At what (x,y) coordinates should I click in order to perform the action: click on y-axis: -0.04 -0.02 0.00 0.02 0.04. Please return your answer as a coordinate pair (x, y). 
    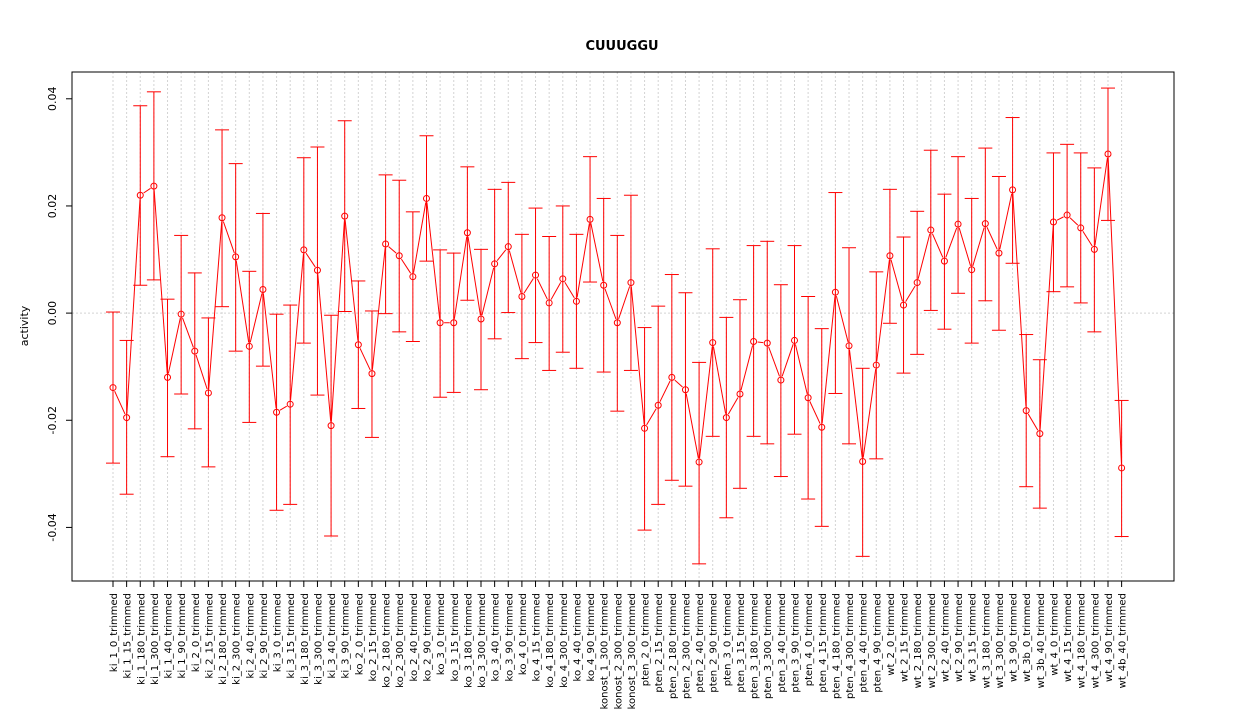
    Looking at the image, I should click on (59, 314).